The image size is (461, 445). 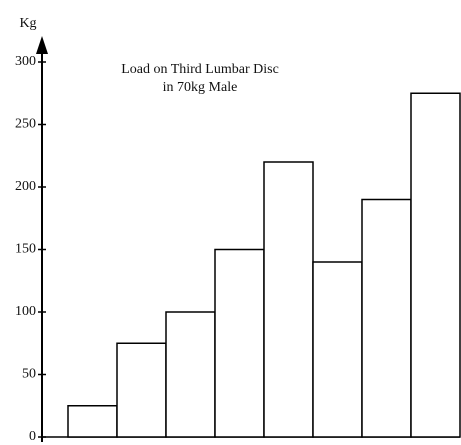 What do you see at coordinates (25, 186) in the screenshot?
I see `y-tick-label: 200` at bounding box center [25, 186].